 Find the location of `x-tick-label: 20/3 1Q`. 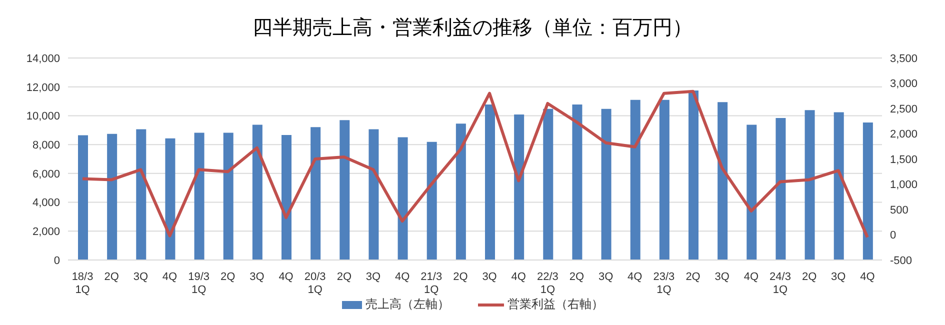

x-tick-label: 20/3 1Q is located at coordinates (315, 283).